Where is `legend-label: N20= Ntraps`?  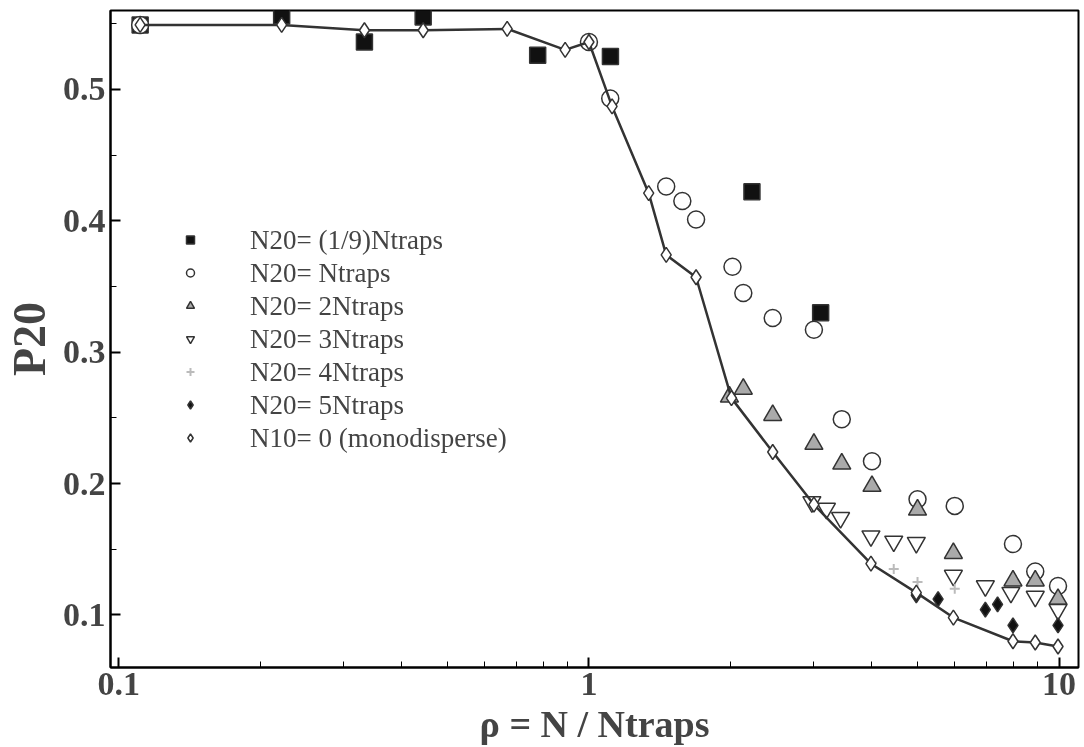
legend-label: N20= Ntraps is located at coordinates (320, 272).